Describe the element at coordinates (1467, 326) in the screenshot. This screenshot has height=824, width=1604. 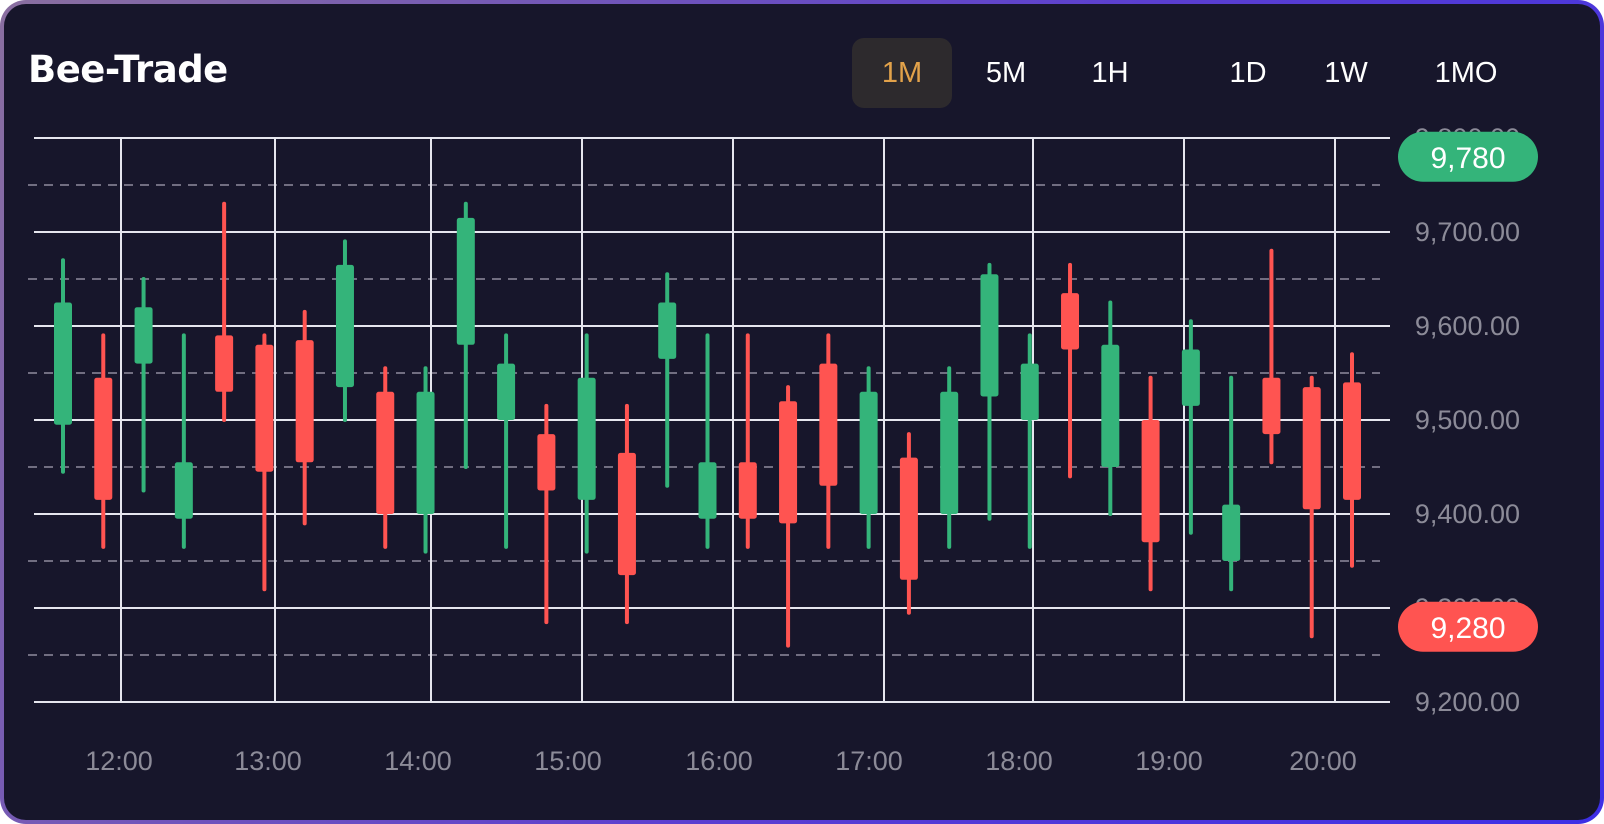
I see `y-tick-label: 9,600.00` at that location.